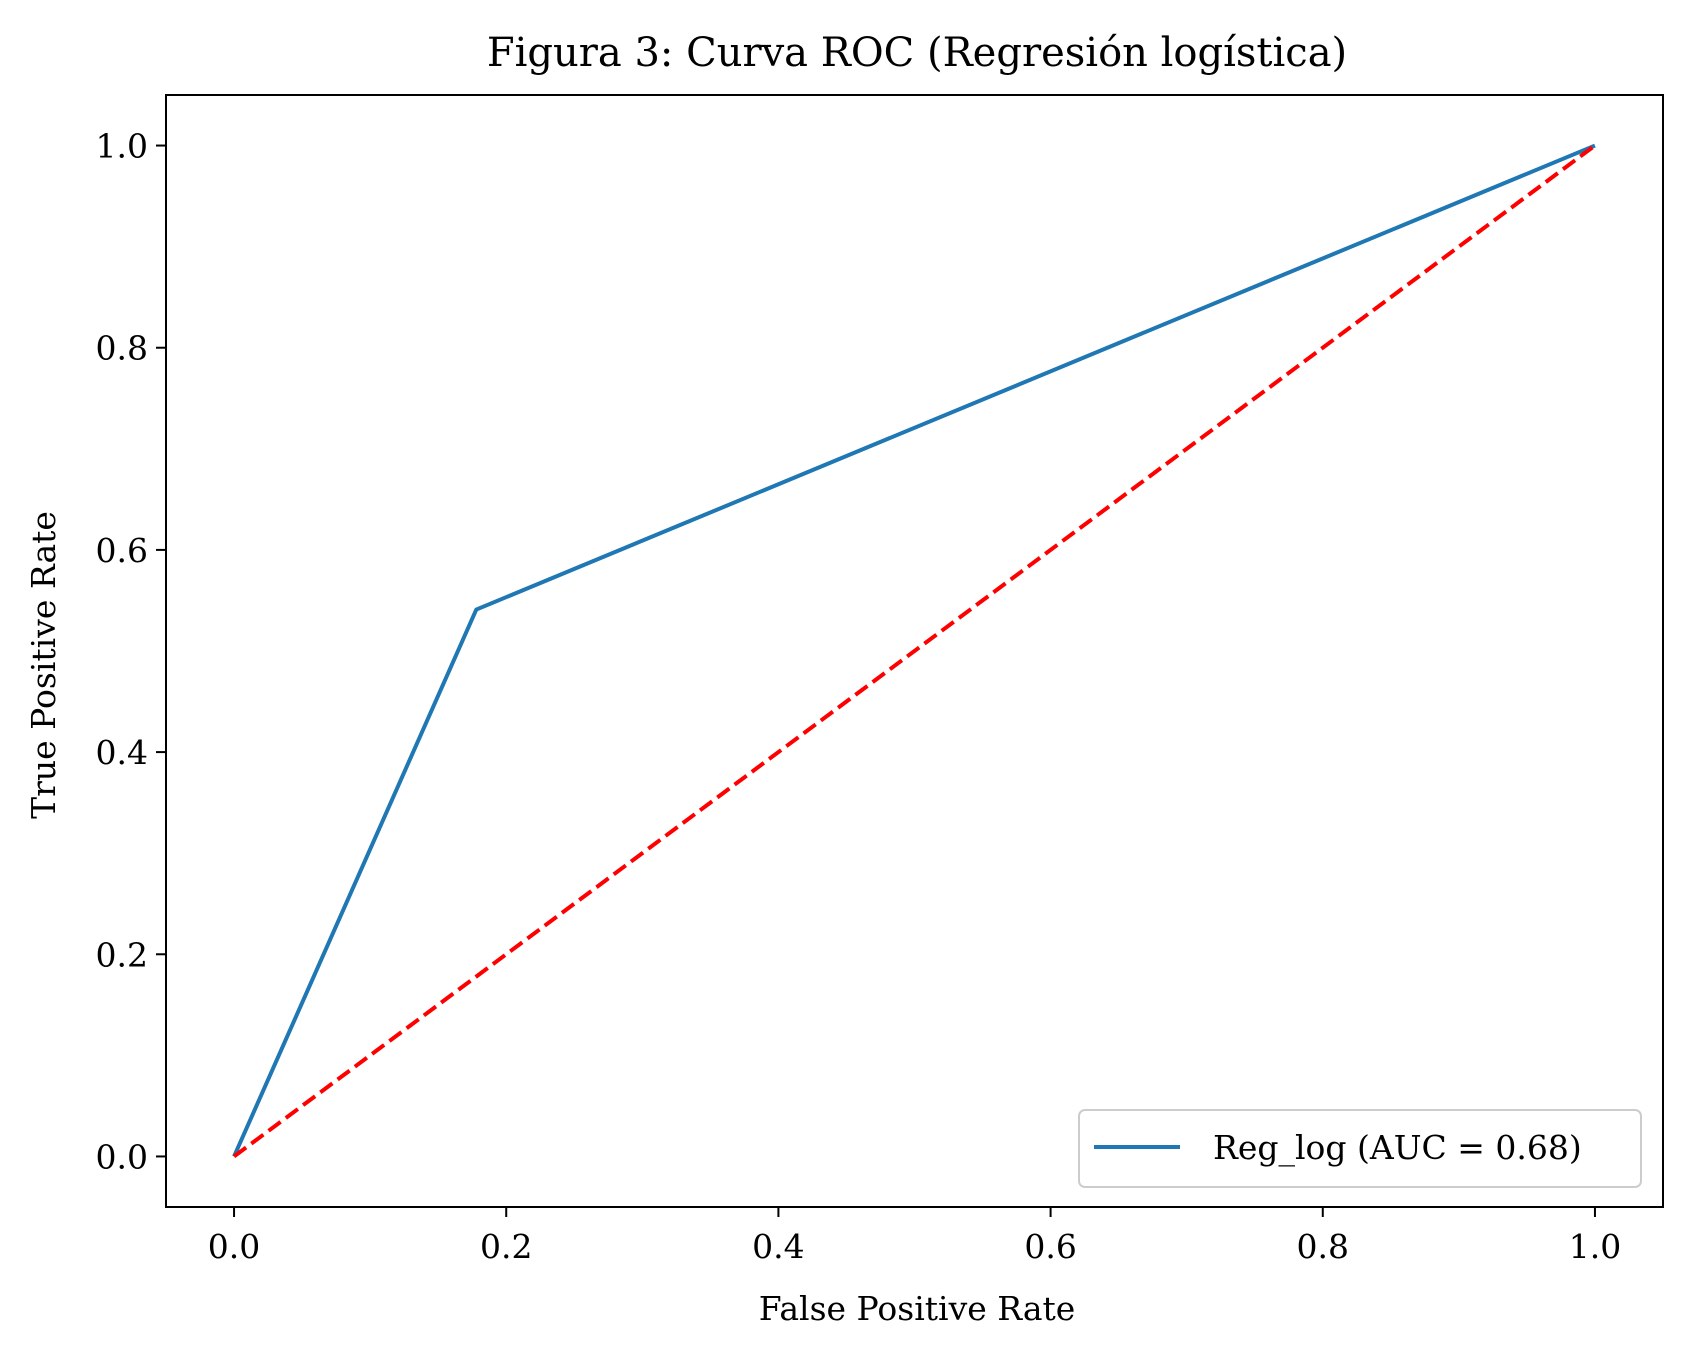 This screenshot has width=1684, height=1352. What do you see at coordinates (506, 1246) in the screenshot?
I see `x-tick-label: 0.2` at bounding box center [506, 1246].